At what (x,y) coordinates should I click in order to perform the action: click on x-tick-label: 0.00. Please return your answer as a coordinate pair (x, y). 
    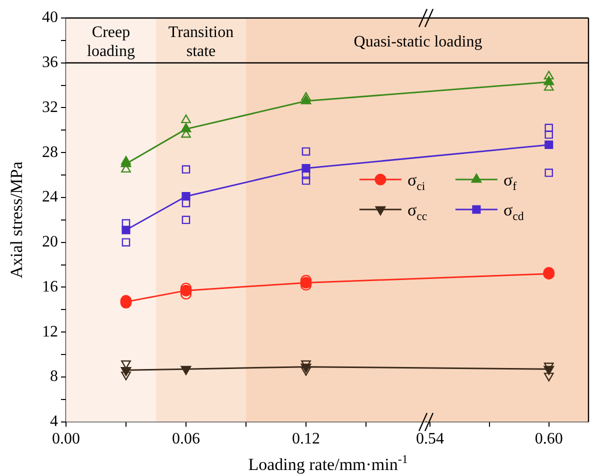
    Looking at the image, I should click on (66, 439).